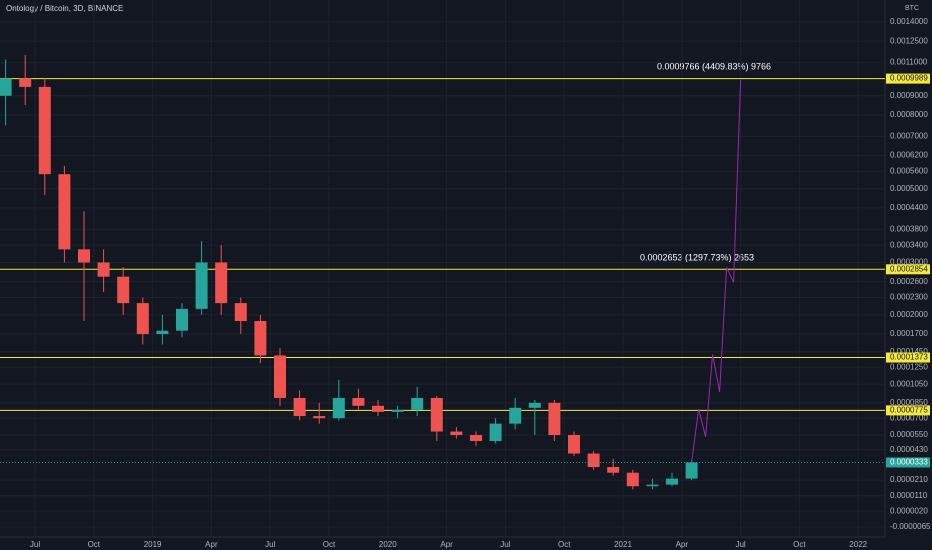 The image size is (932, 550). What do you see at coordinates (909, 228) in the screenshot?
I see `y-tick-label: 0.0003800` at bounding box center [909, 228].